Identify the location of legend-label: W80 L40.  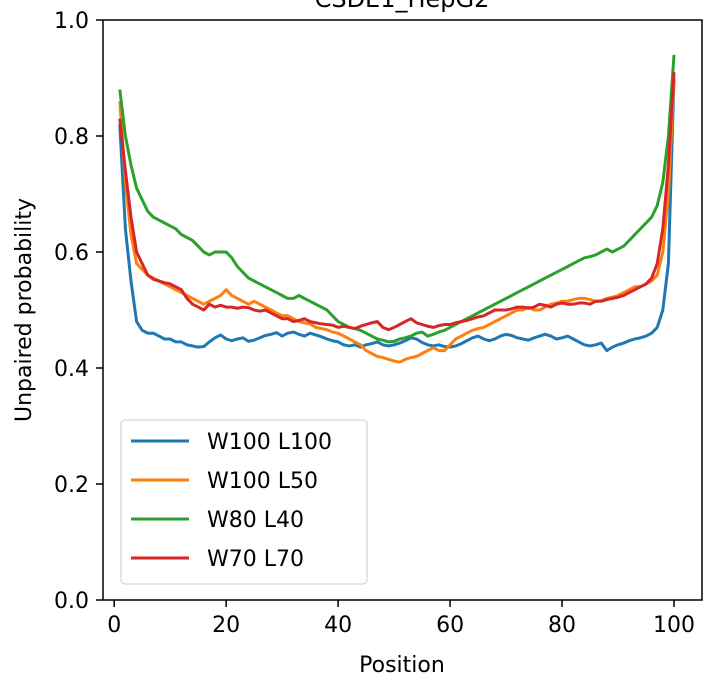
(255, 520).